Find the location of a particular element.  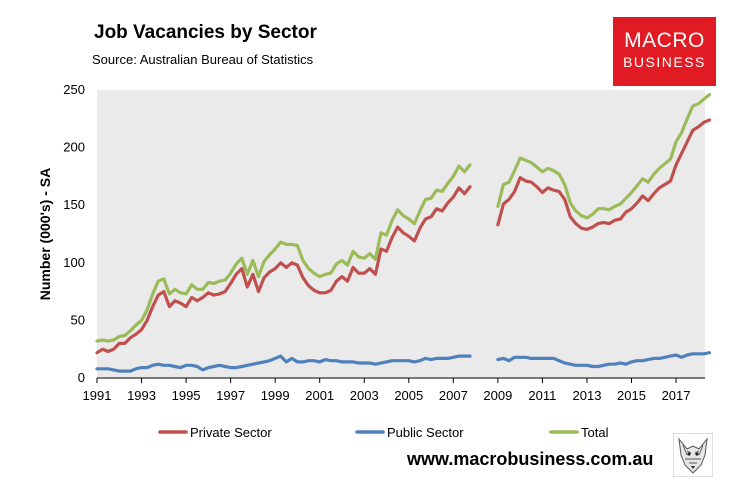

x-tick-label: 2001 is located at coordinates (319, 395).